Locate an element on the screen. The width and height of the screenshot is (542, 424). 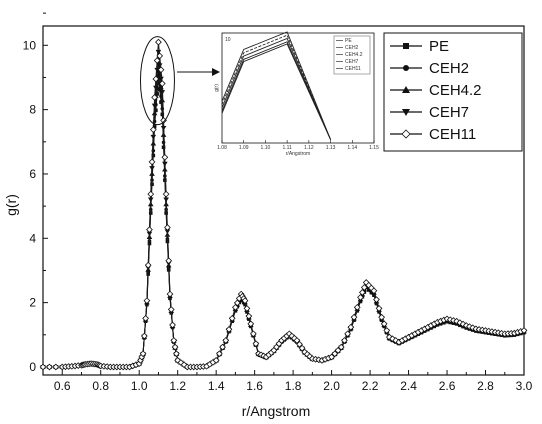
legend-label: CEH2 is located at coordinates (449, 68).